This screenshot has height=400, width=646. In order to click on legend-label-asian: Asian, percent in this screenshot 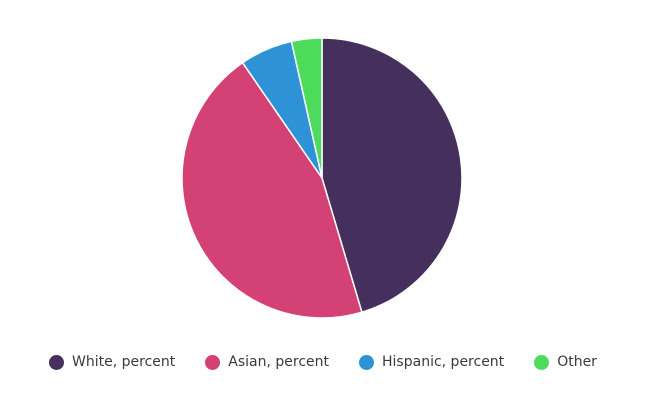, I will do `click(279, 362)`.